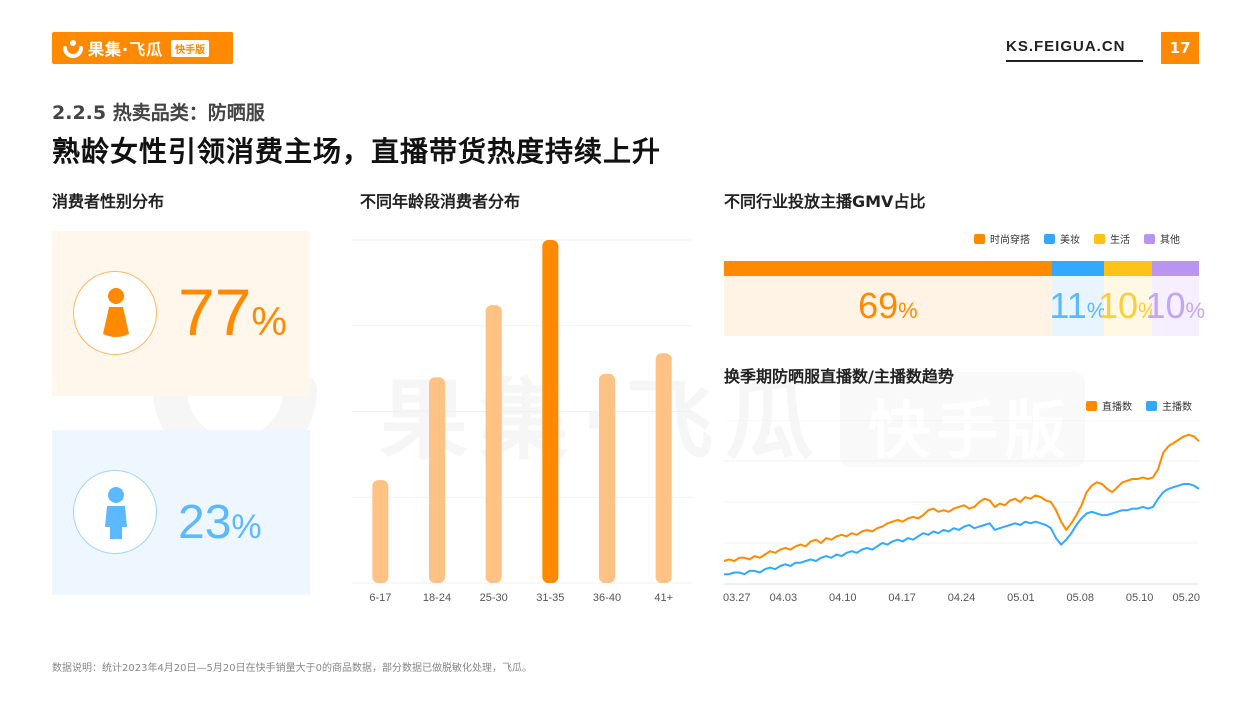  What do you see at coordinates (843, 598) in the screenshot?
I see `trend-tick-label: 04.10` at bounding box center [843, 598].